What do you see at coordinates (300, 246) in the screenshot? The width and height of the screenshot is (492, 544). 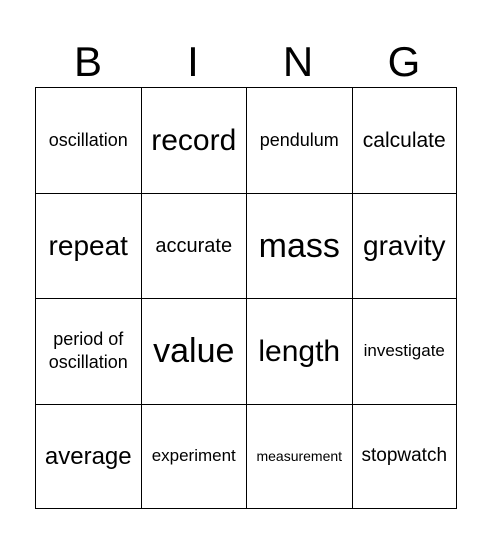 I see `bingo-cell: mass` at bounding box center [300, 246].